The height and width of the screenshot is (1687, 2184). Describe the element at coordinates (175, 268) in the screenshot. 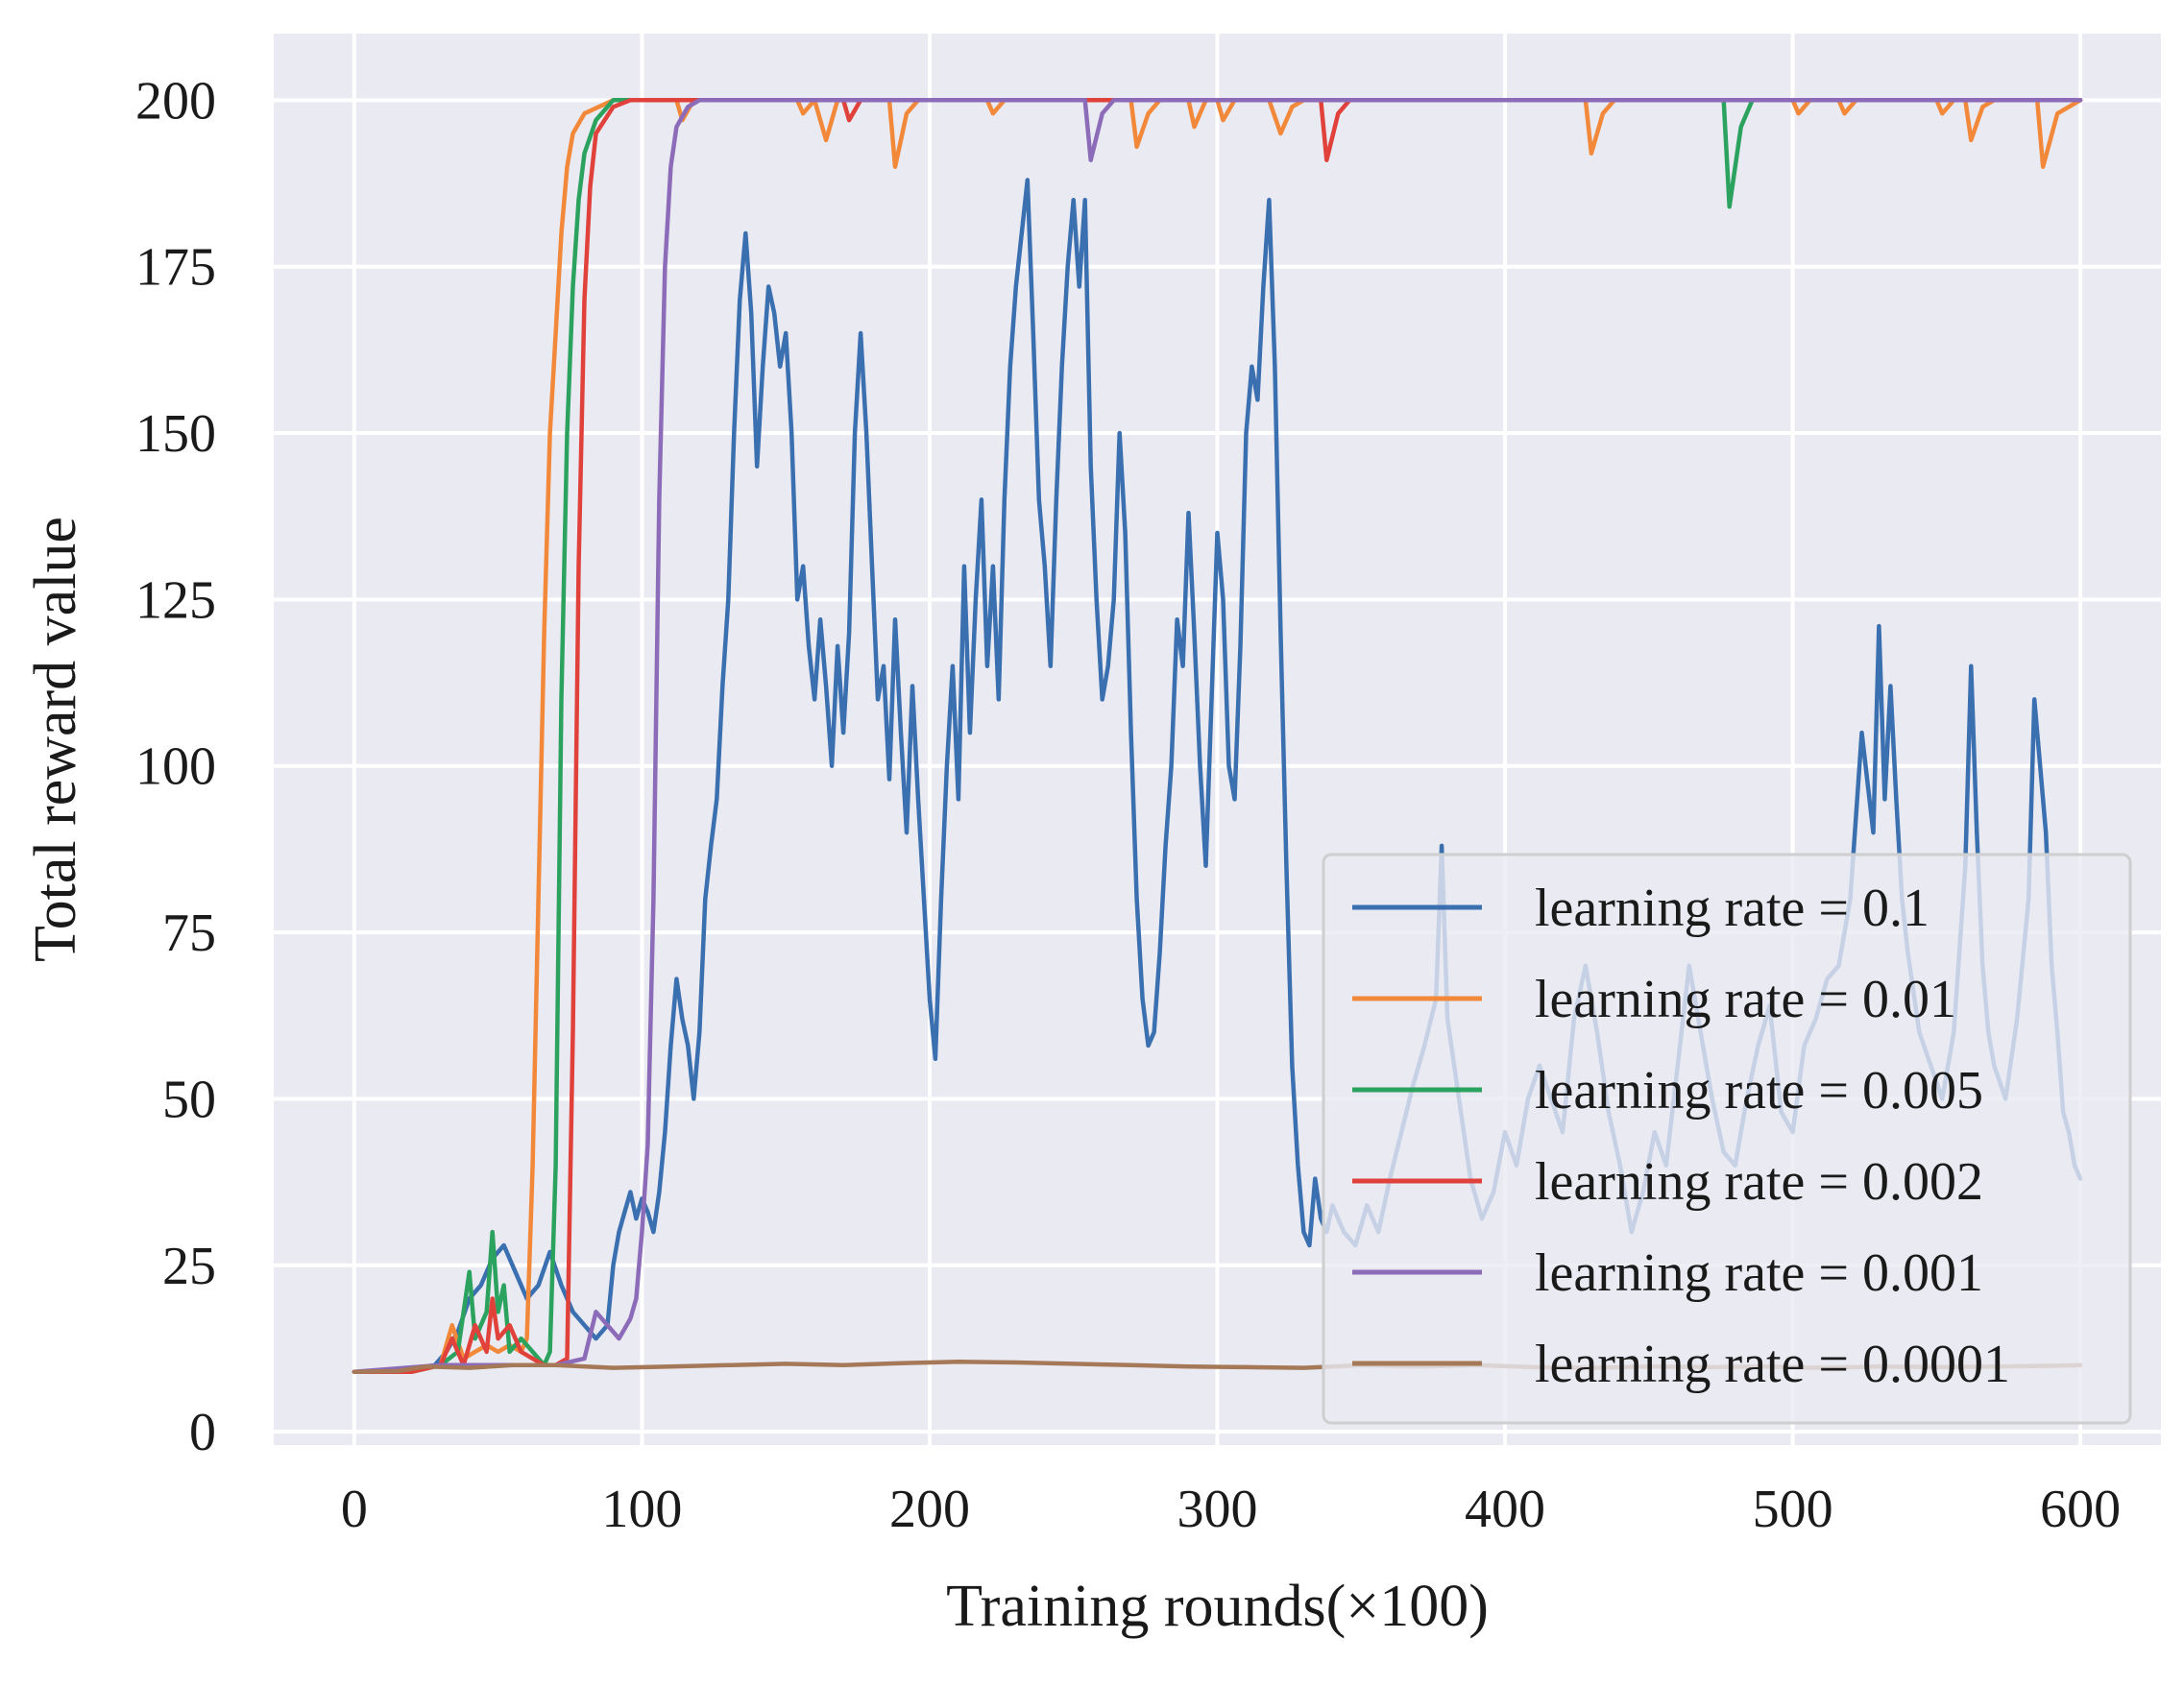

I see `y-tick-label: 175` at that location.